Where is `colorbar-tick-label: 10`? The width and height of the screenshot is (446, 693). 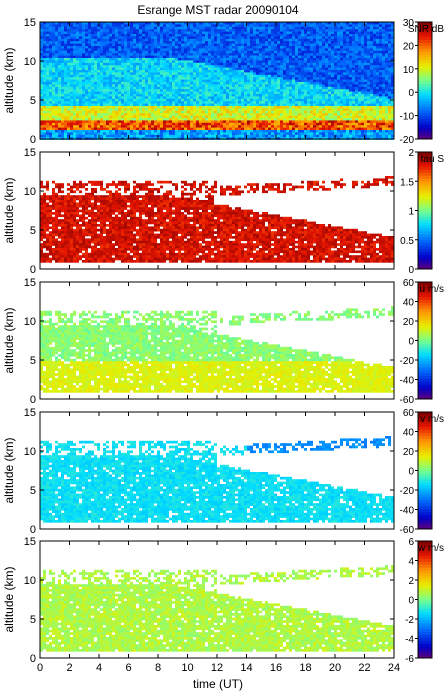
colorbar-tick-label: 10 is located at coordinates (409, 70).